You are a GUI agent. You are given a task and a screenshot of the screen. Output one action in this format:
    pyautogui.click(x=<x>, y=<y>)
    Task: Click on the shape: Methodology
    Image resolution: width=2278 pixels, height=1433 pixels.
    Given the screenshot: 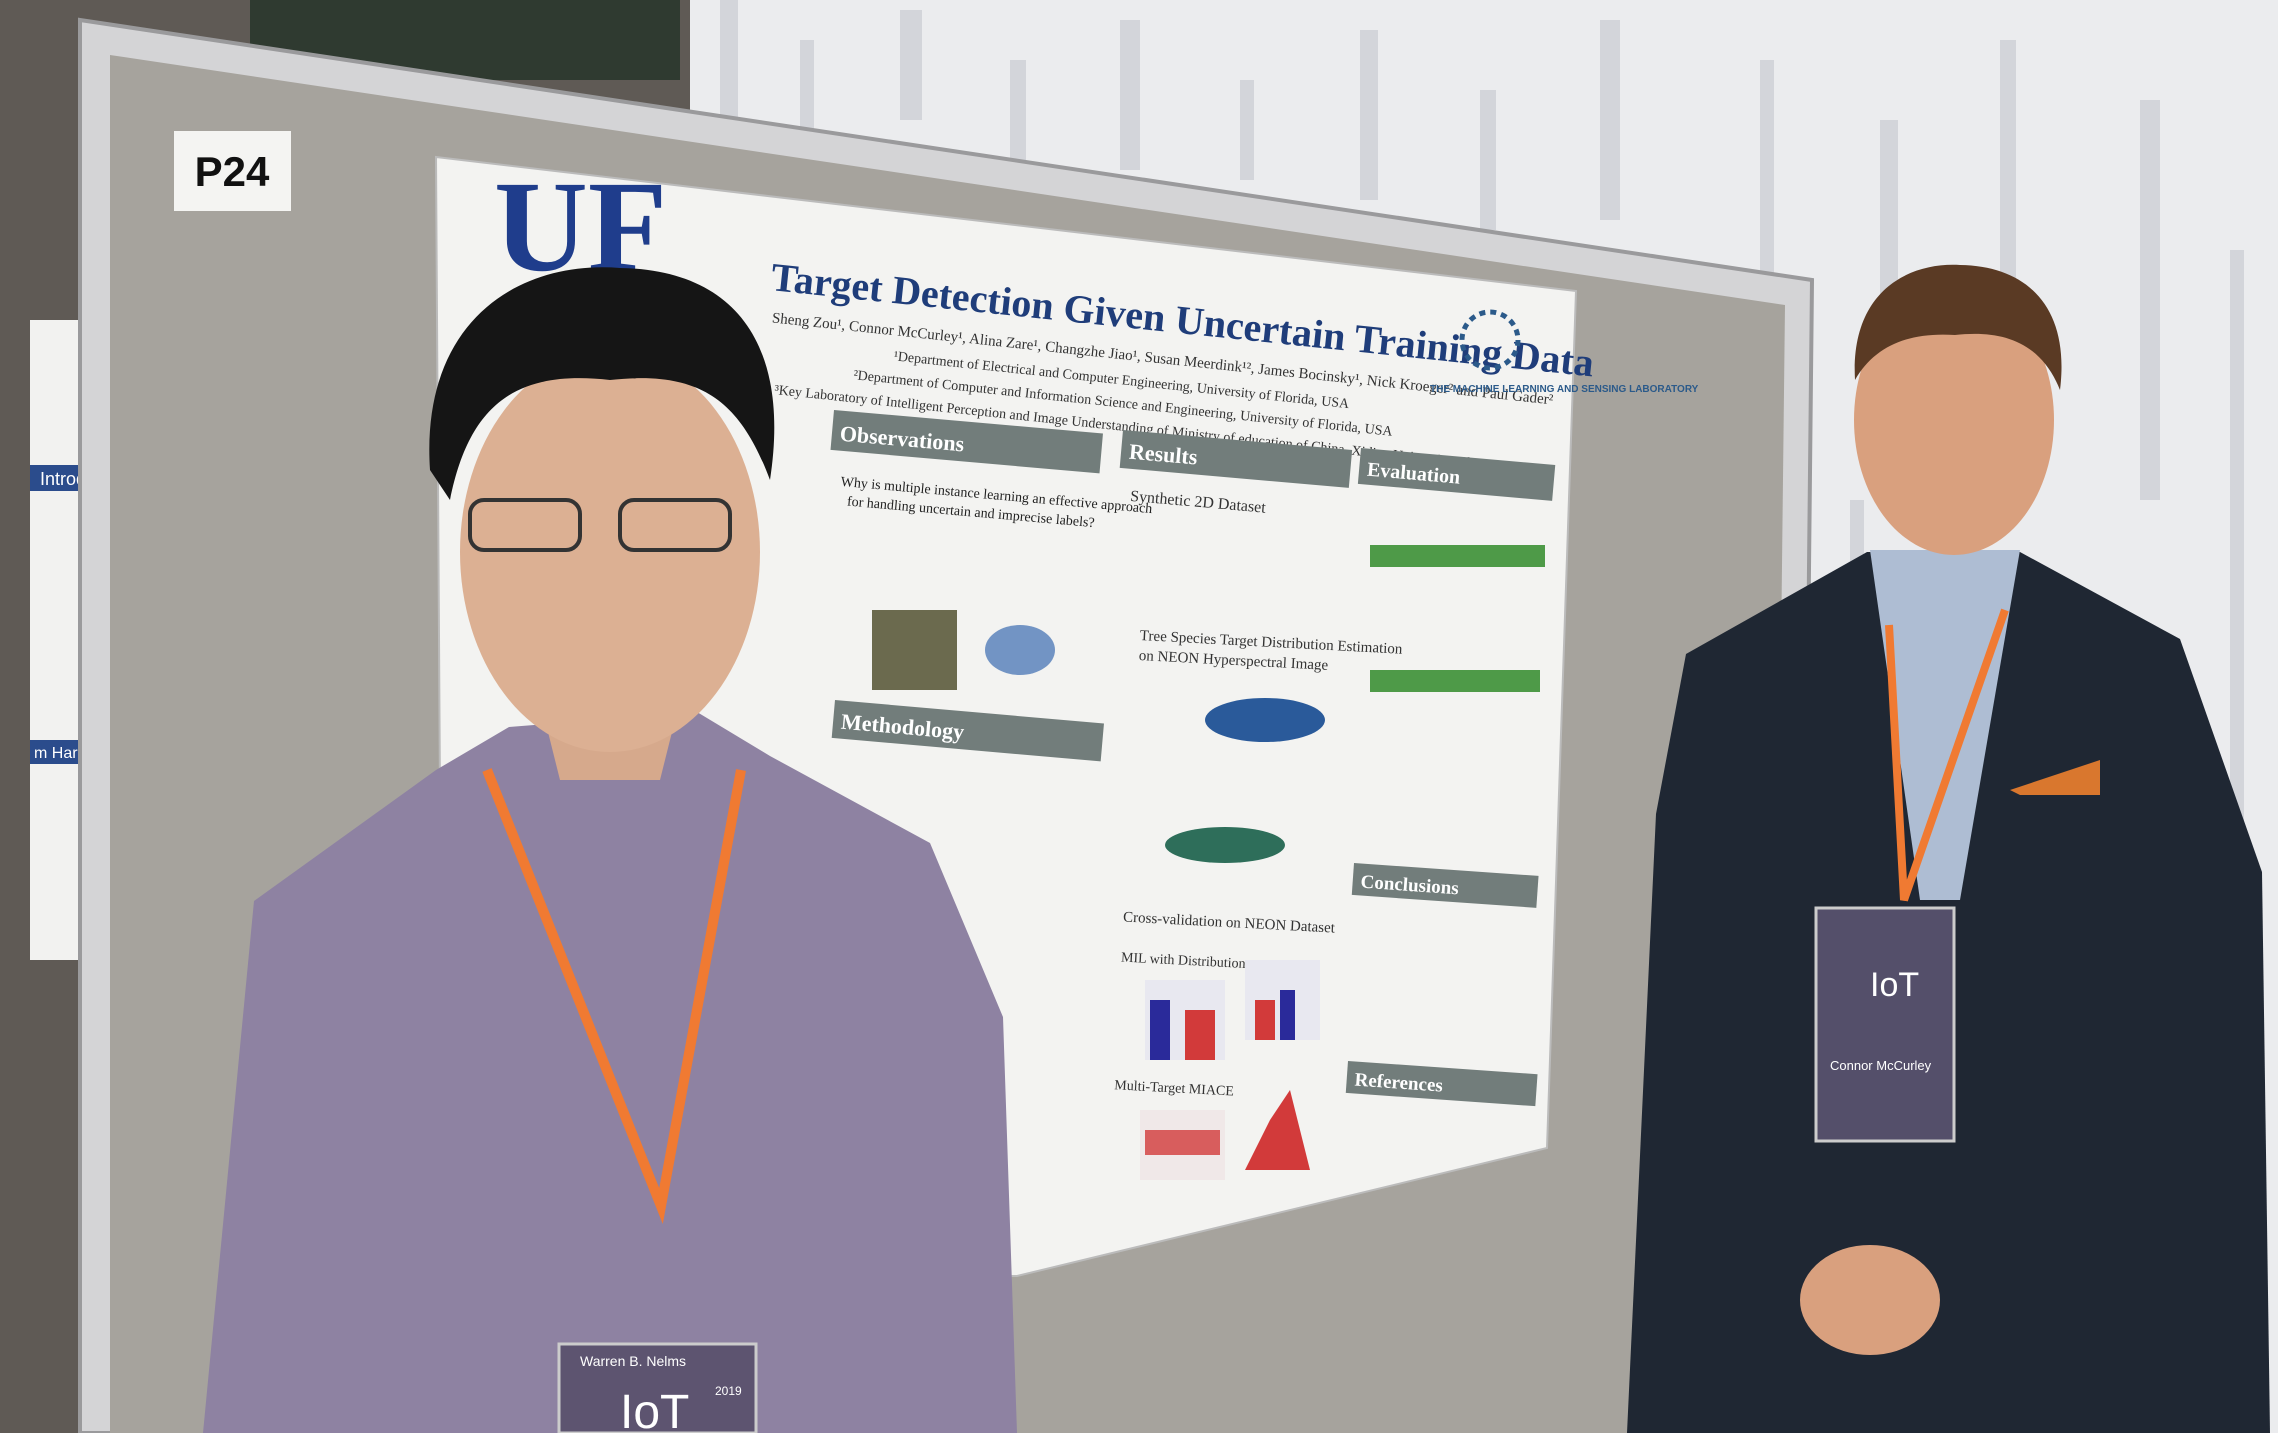 What is the action you would take?
    pyautogui.click(x=967, y=730)
    